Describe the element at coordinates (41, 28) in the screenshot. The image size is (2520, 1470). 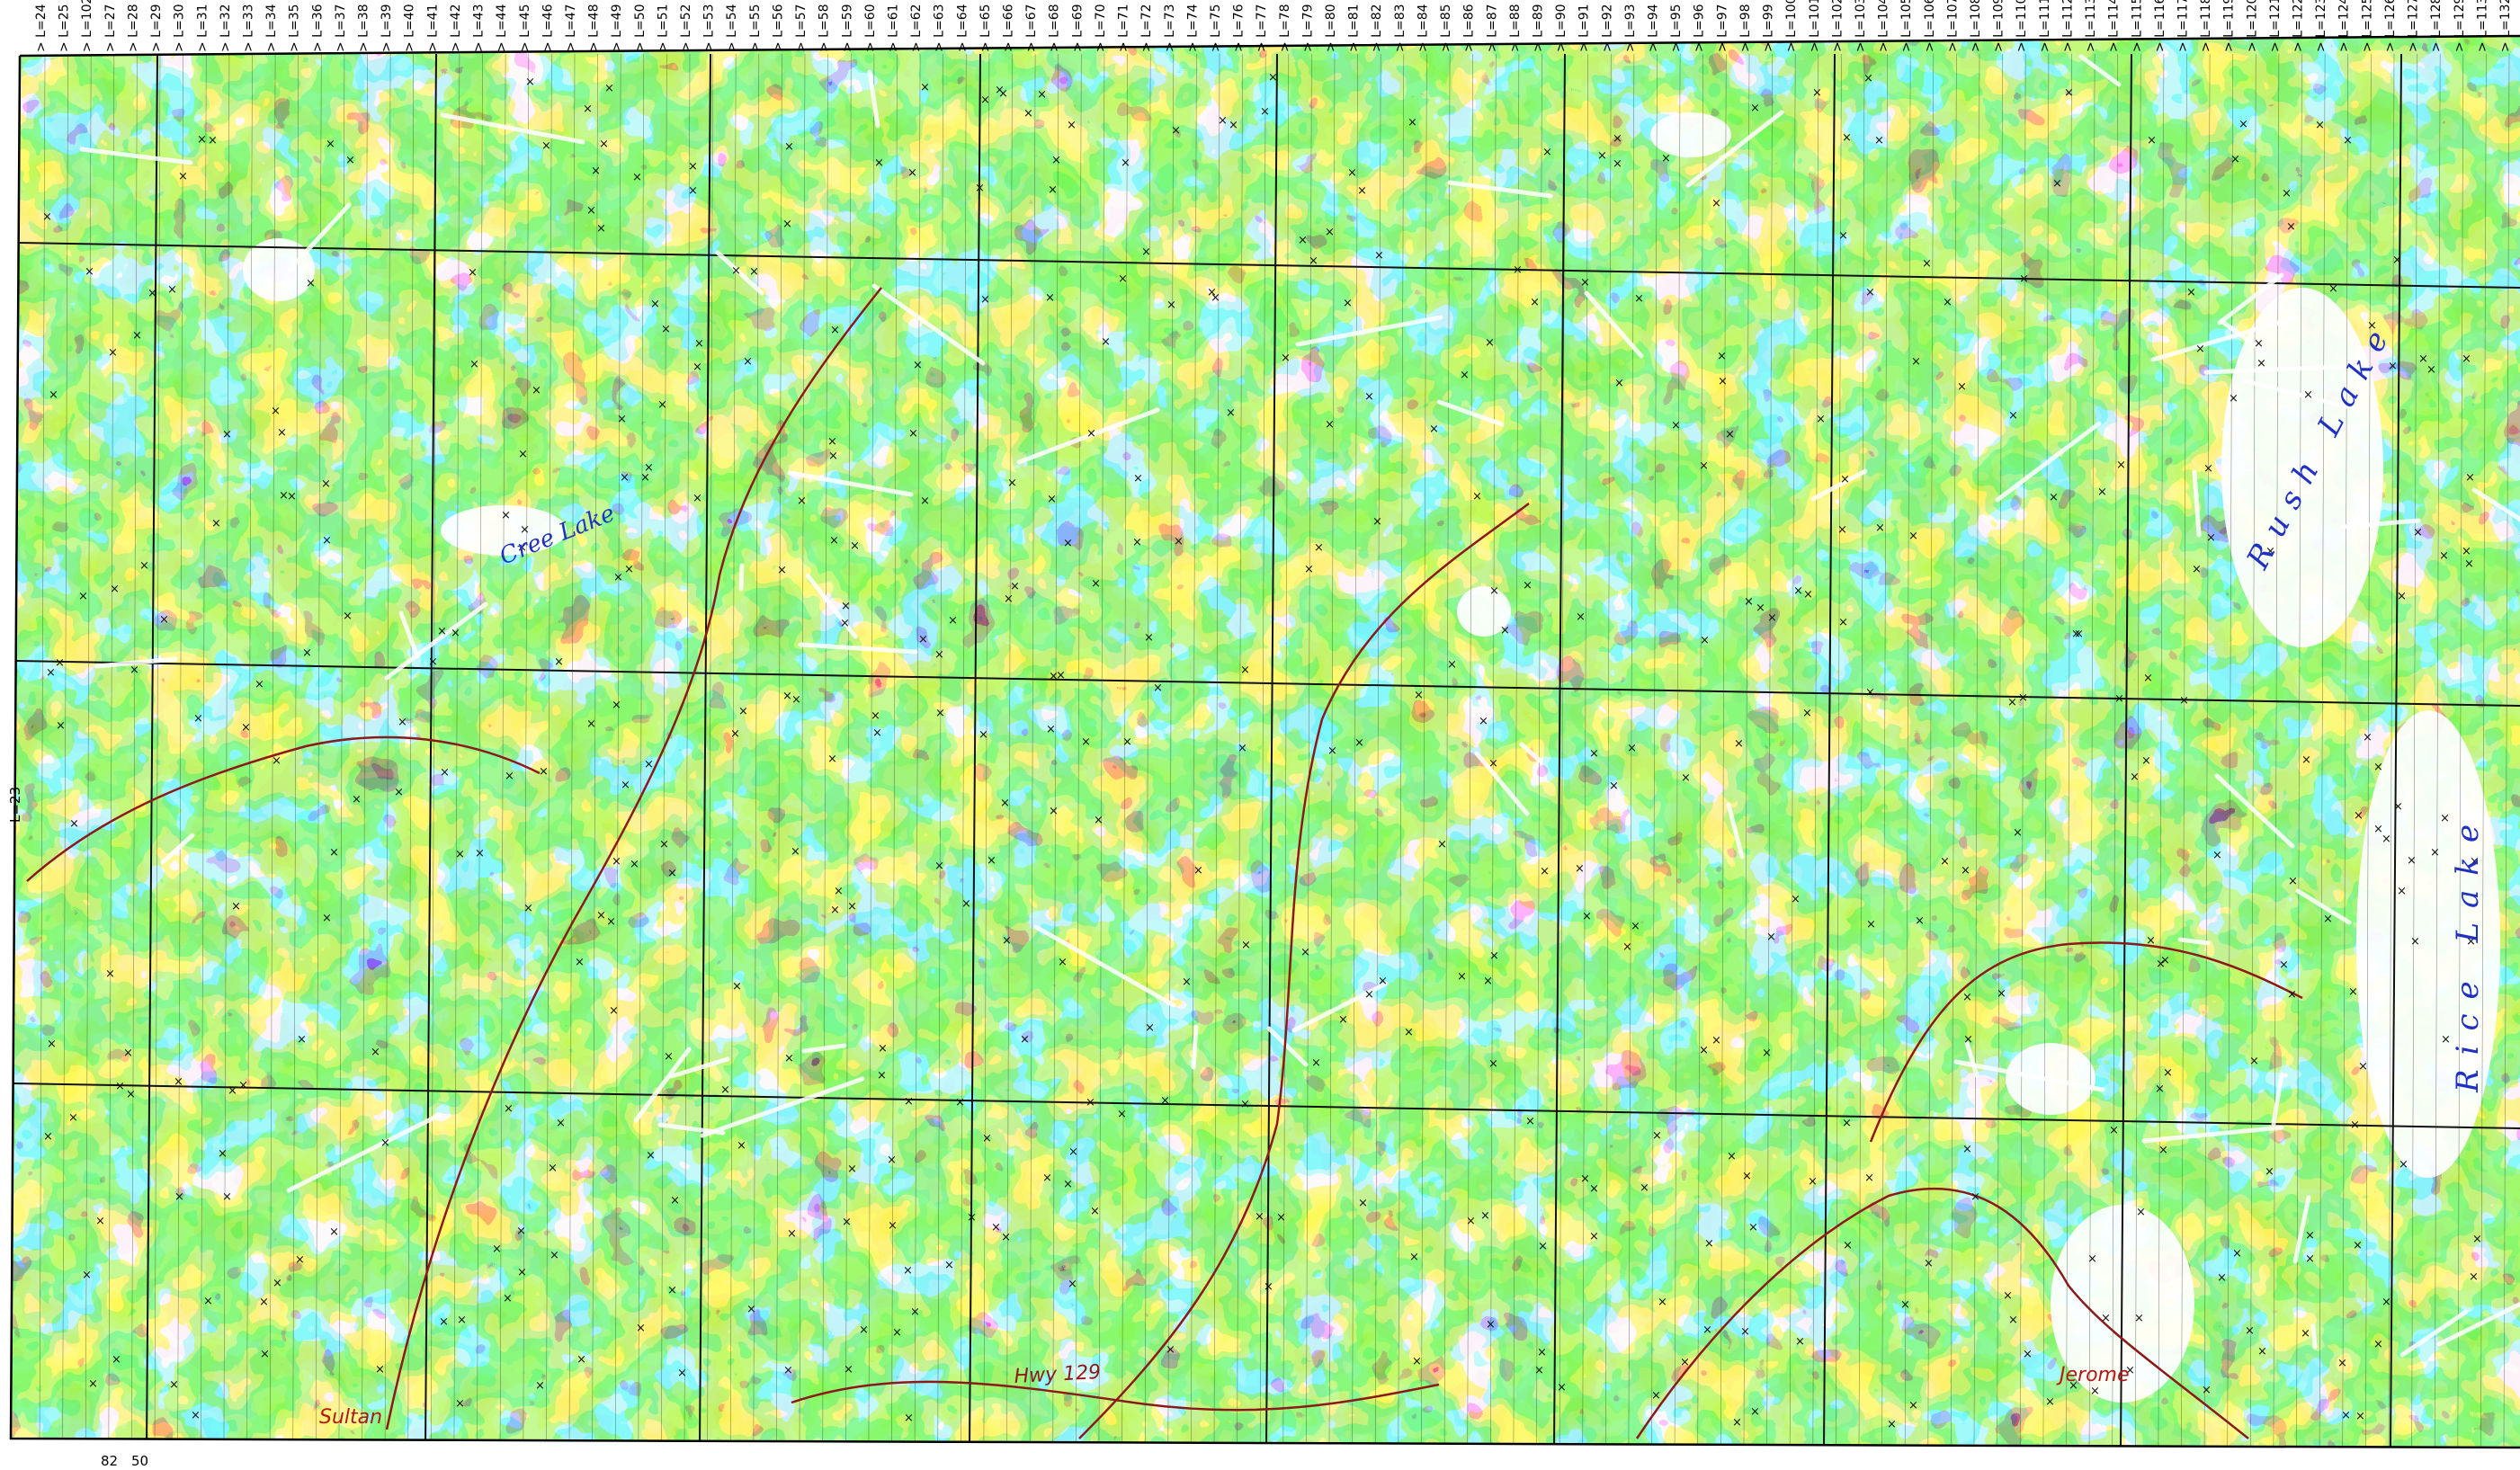
I see `line-label: > L=24` at that location.